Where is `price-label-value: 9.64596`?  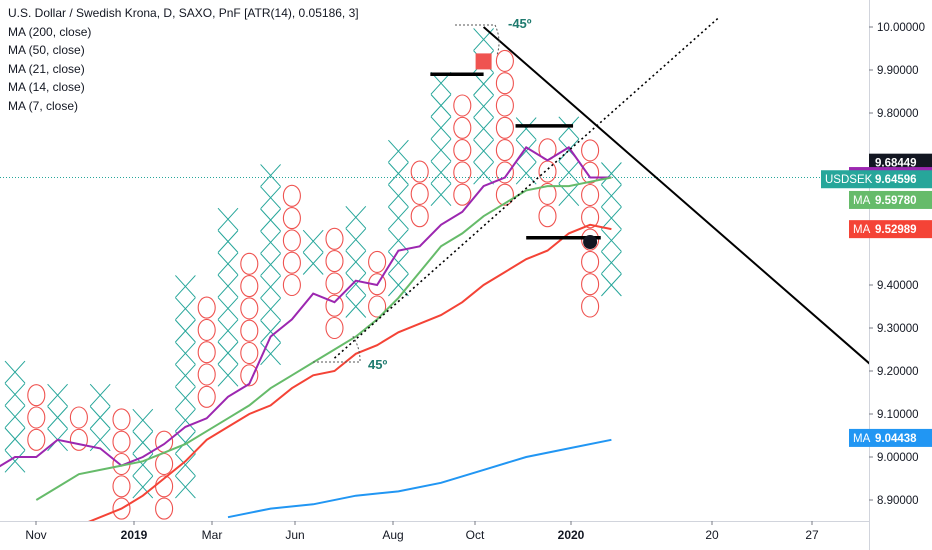 price-label-value: 9.64596 is located at coordinates (896, 180).